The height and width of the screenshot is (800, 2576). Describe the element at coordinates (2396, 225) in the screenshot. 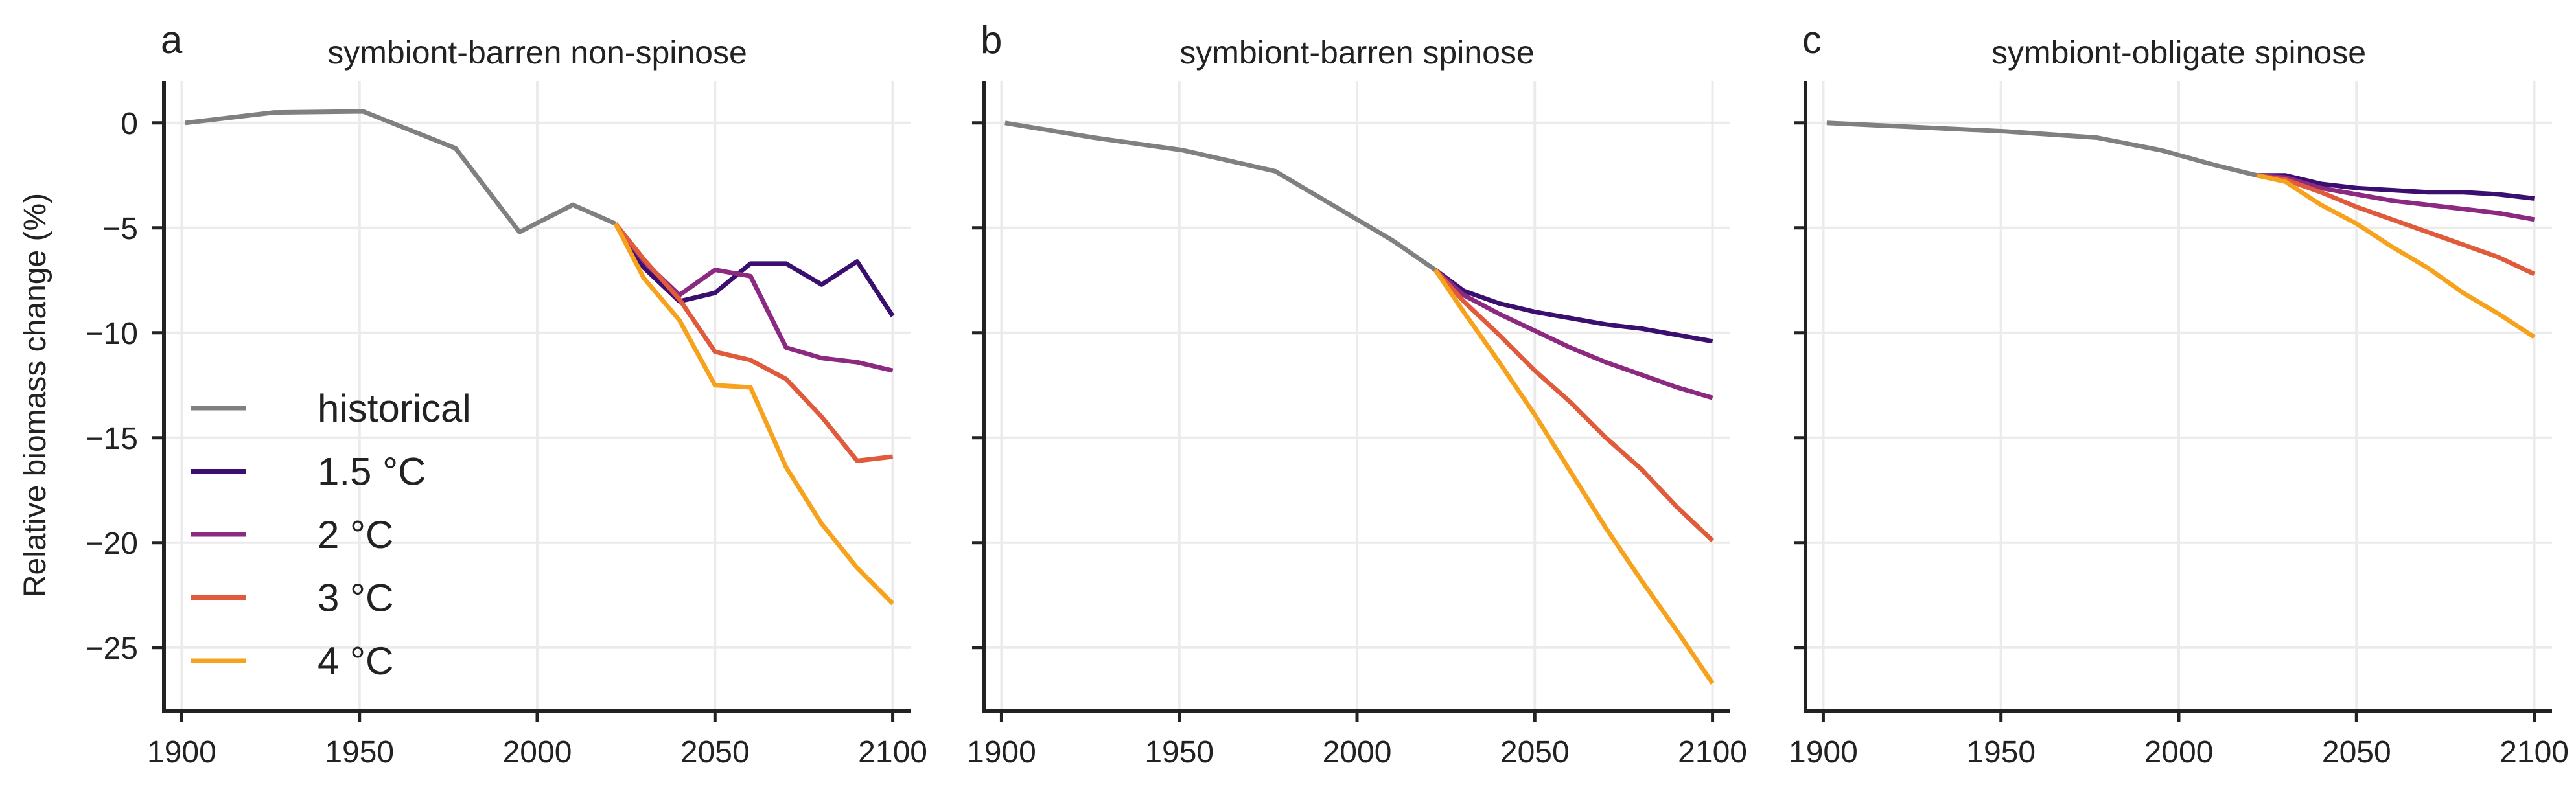

I see `panel-c-series-3-c` at that location.